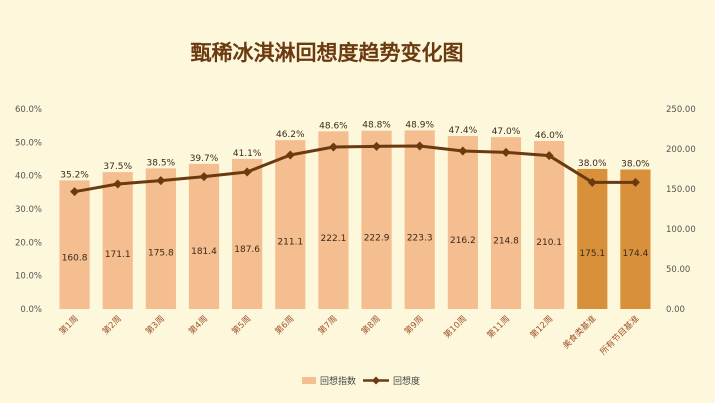 The height and width of the screenshot is (403, 715). I want to click on bar-value-label: 214.8, so click(506, 241).